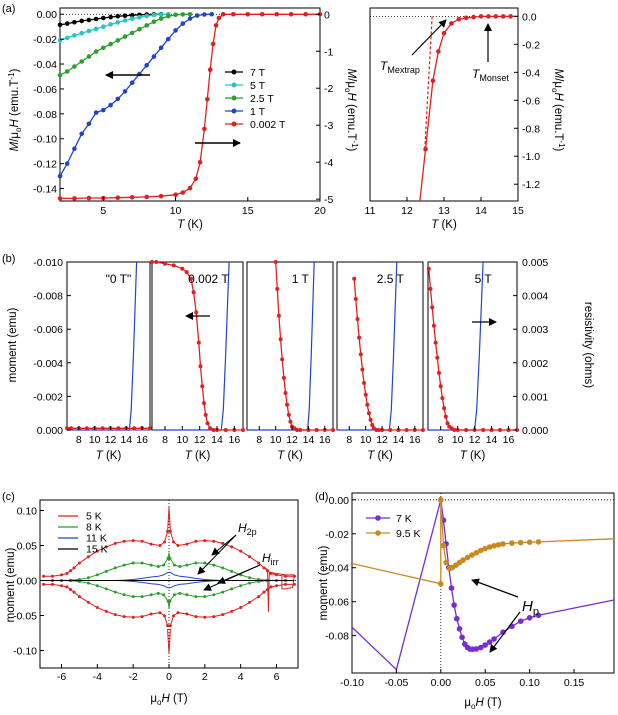 The image size is (618, 715). What do you see at coordinates (248, 211) in the screenshot?
I see `x-tick-label: 15` at bounding box center [248, 211].